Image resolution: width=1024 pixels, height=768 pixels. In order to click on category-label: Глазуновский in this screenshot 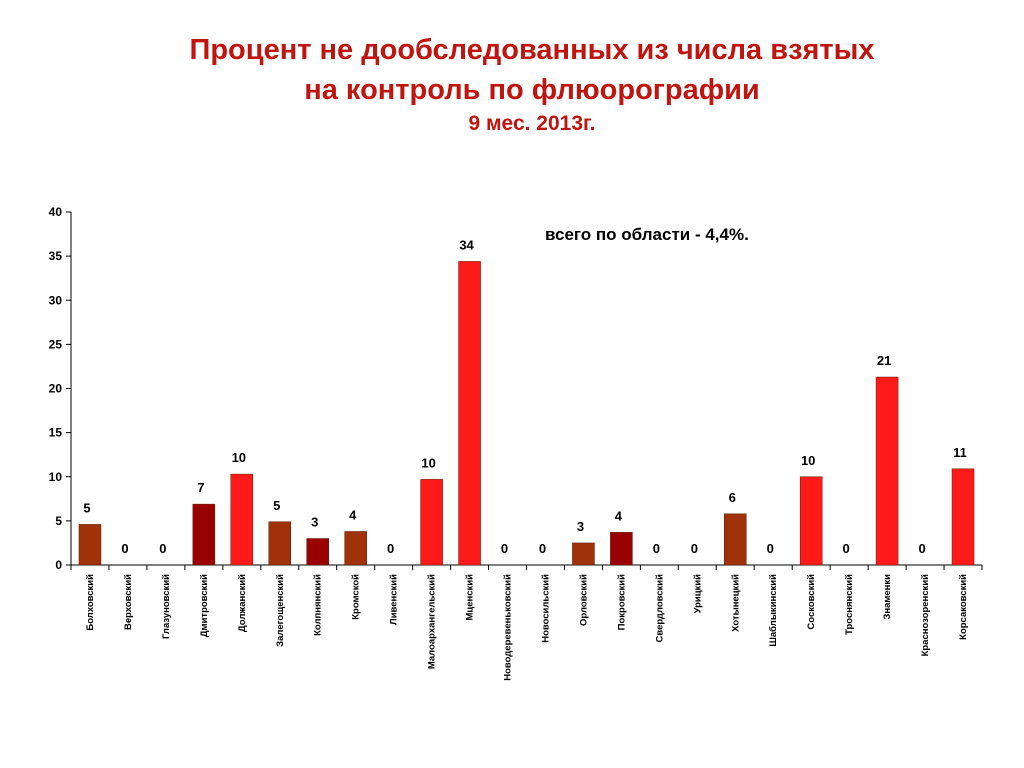, I will do `click(166, 606)`.